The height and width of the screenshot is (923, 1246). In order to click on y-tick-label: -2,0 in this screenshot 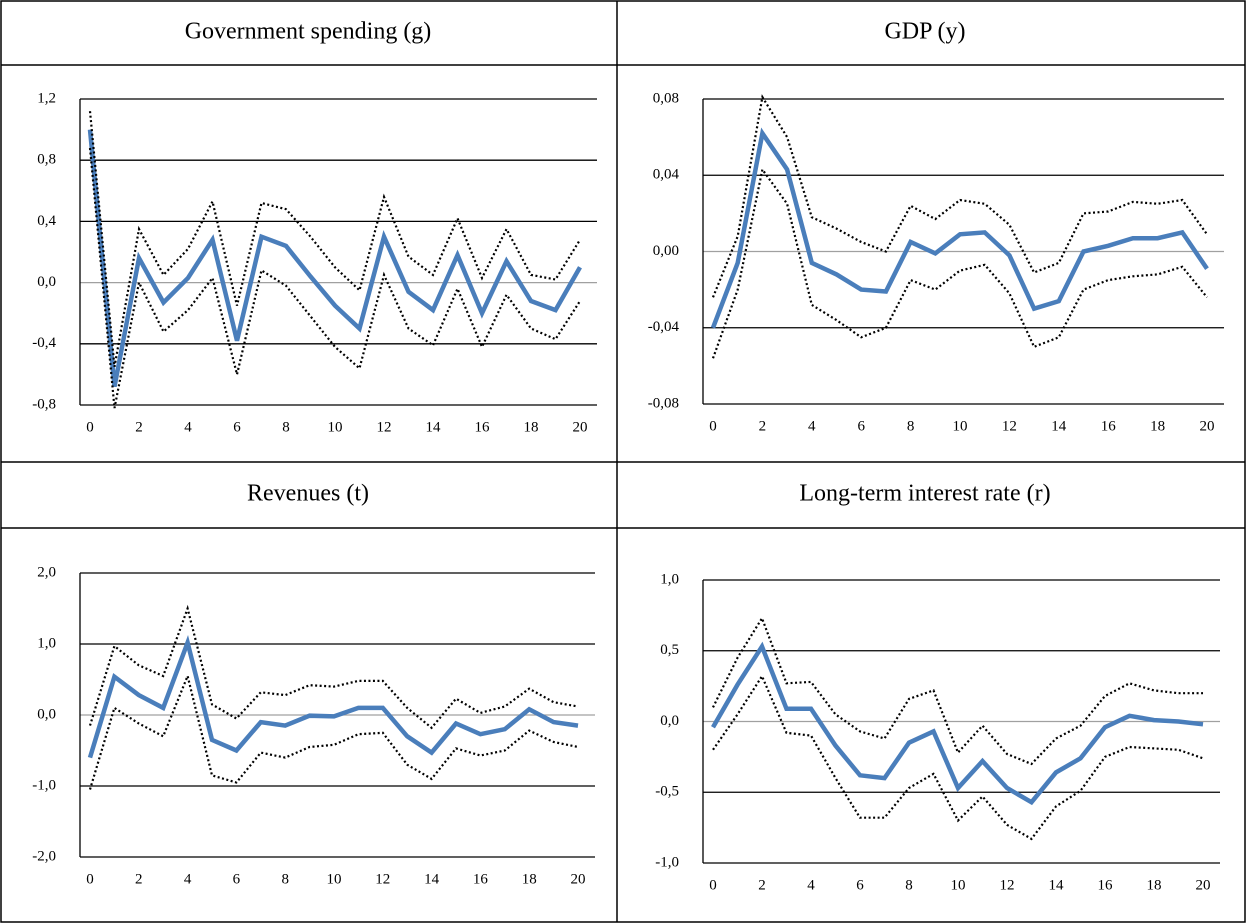, I will do `click(44, 856)`.